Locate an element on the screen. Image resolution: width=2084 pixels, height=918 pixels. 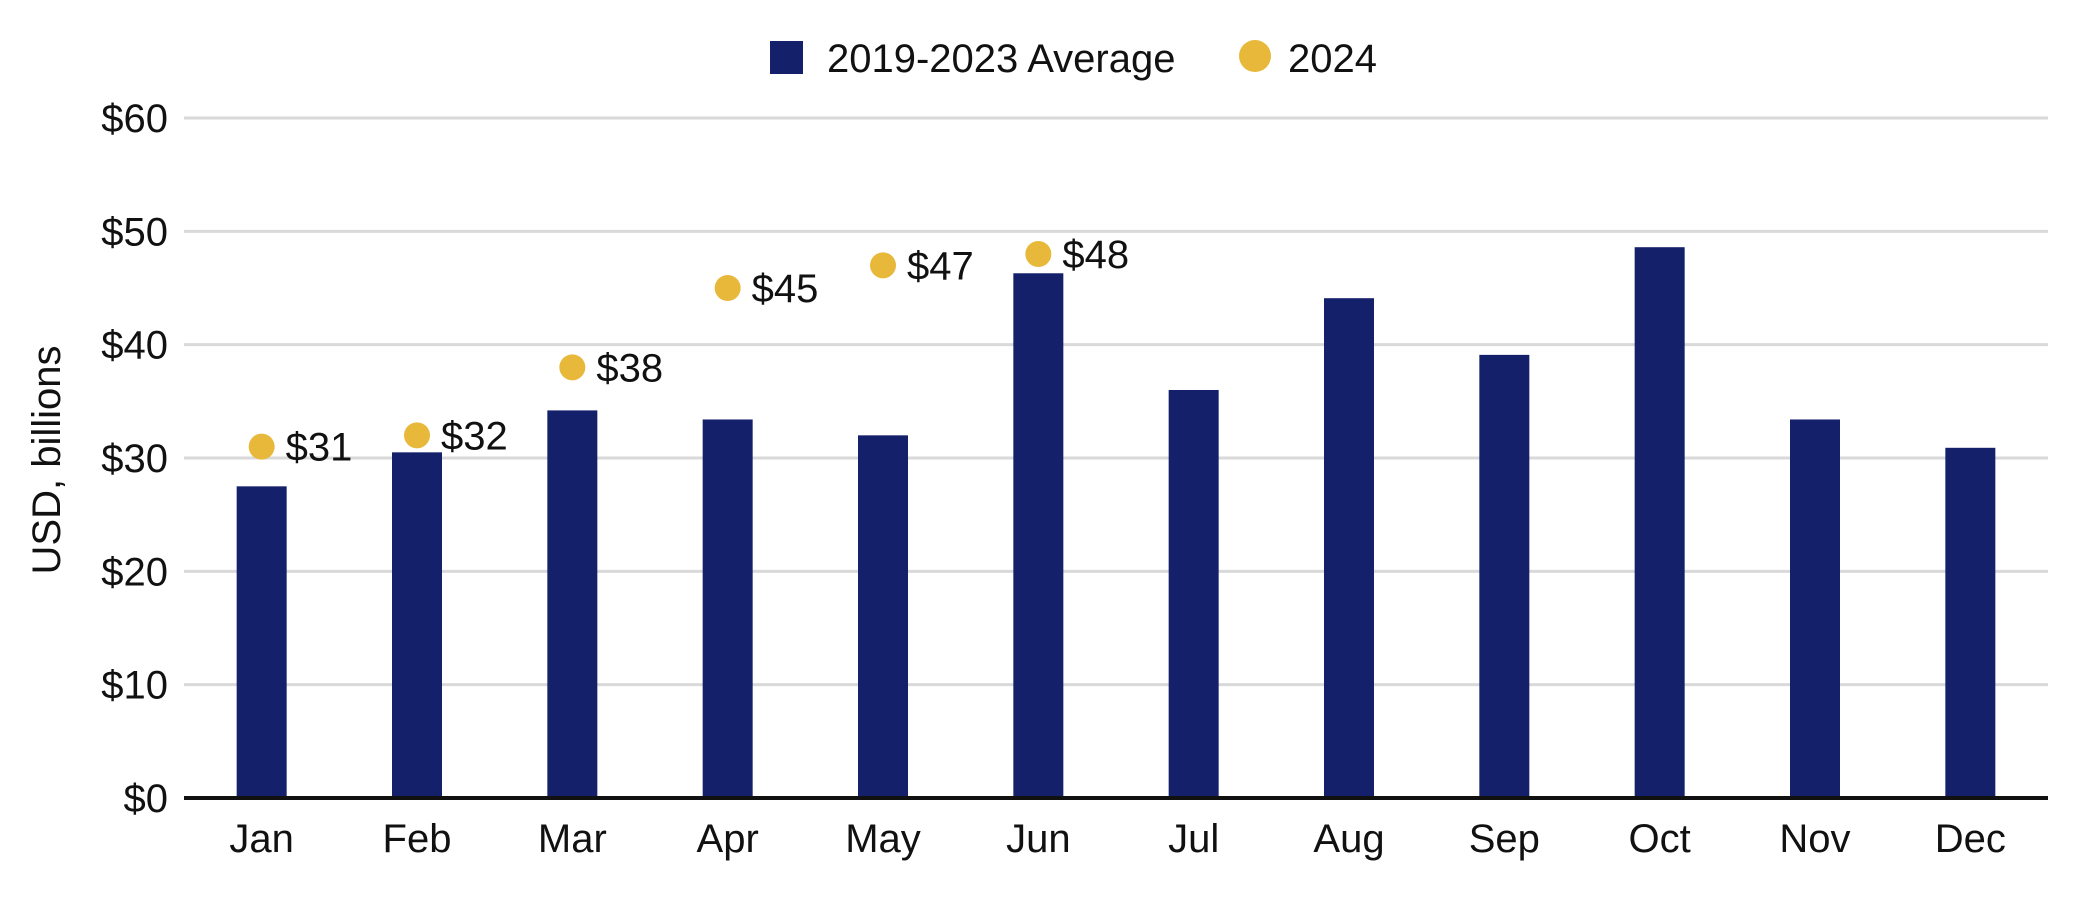
bar-sep is located at coordinates (1504, 576).